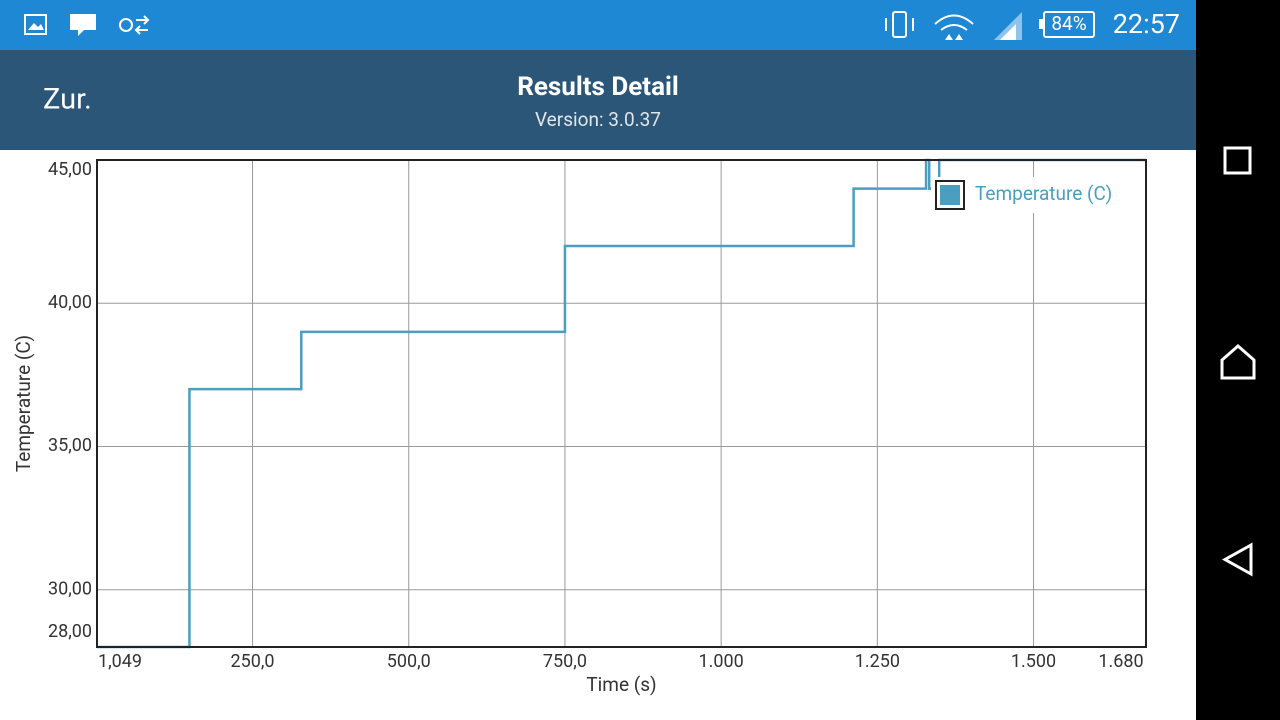 The width and height of the screenshot is (1280, 720). What do you see at coordinates (598, 119) in the screenshot?
I see `app-subtitle: Version: 3.0.37` at bounding box center [598, 119].